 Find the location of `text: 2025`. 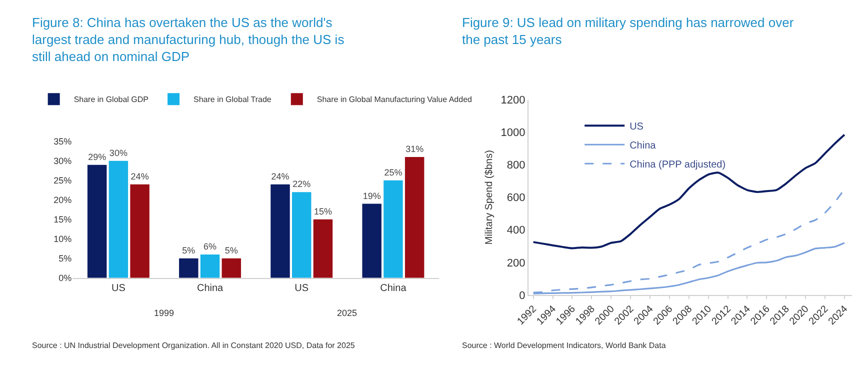

text: 2025 is located at coordinates (347, 313).